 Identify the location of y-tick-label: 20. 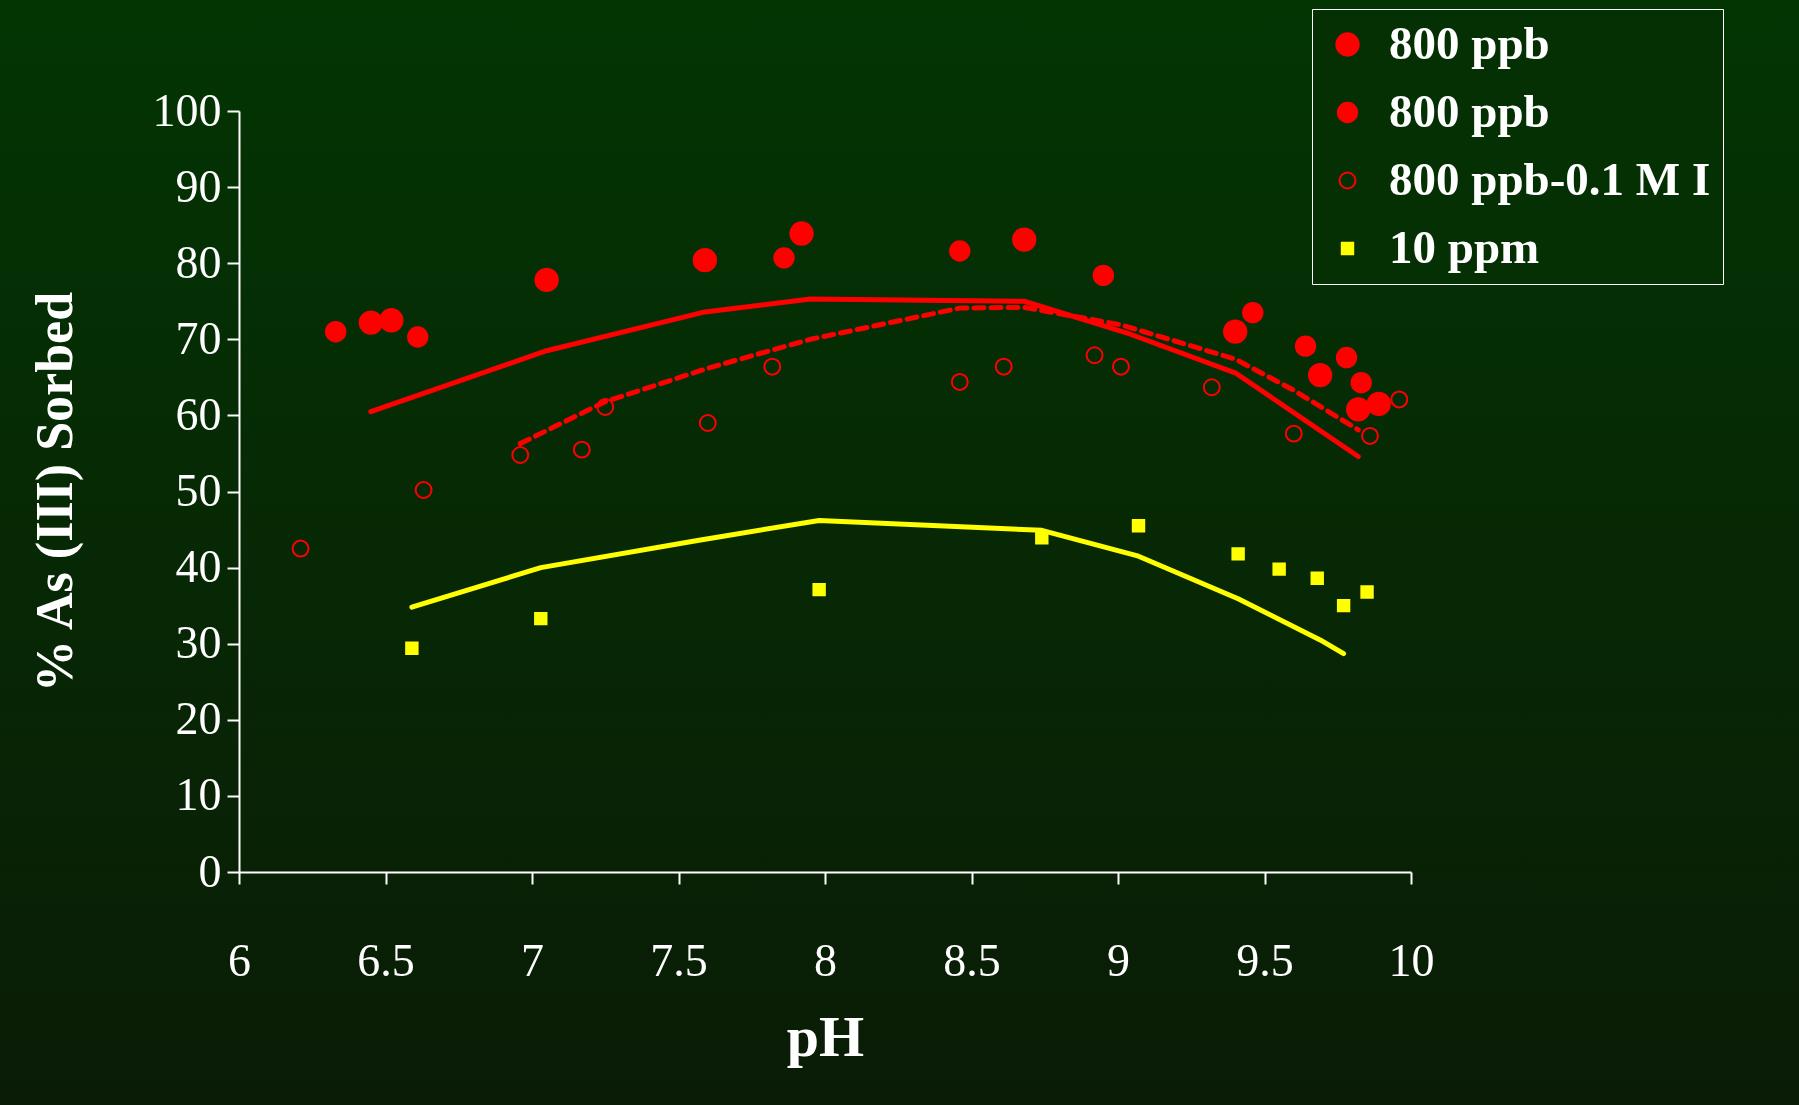
(198, 719).